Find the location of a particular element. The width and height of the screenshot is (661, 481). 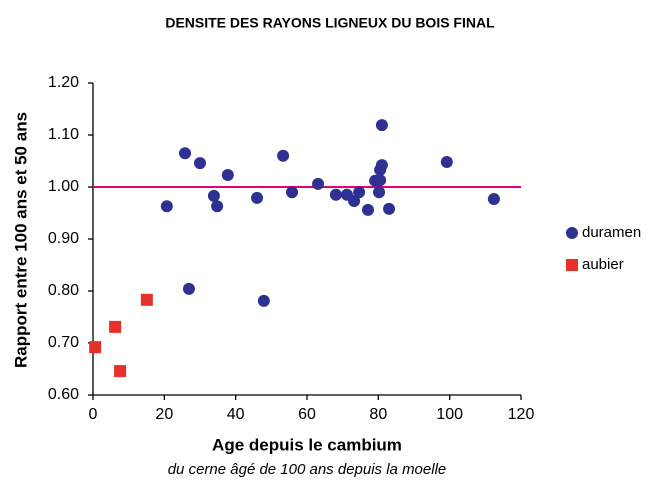

chart-title: DENSITE DES RAYONS LIGNEUX DU BOIS FINAL is located at coordinates (330, 23).